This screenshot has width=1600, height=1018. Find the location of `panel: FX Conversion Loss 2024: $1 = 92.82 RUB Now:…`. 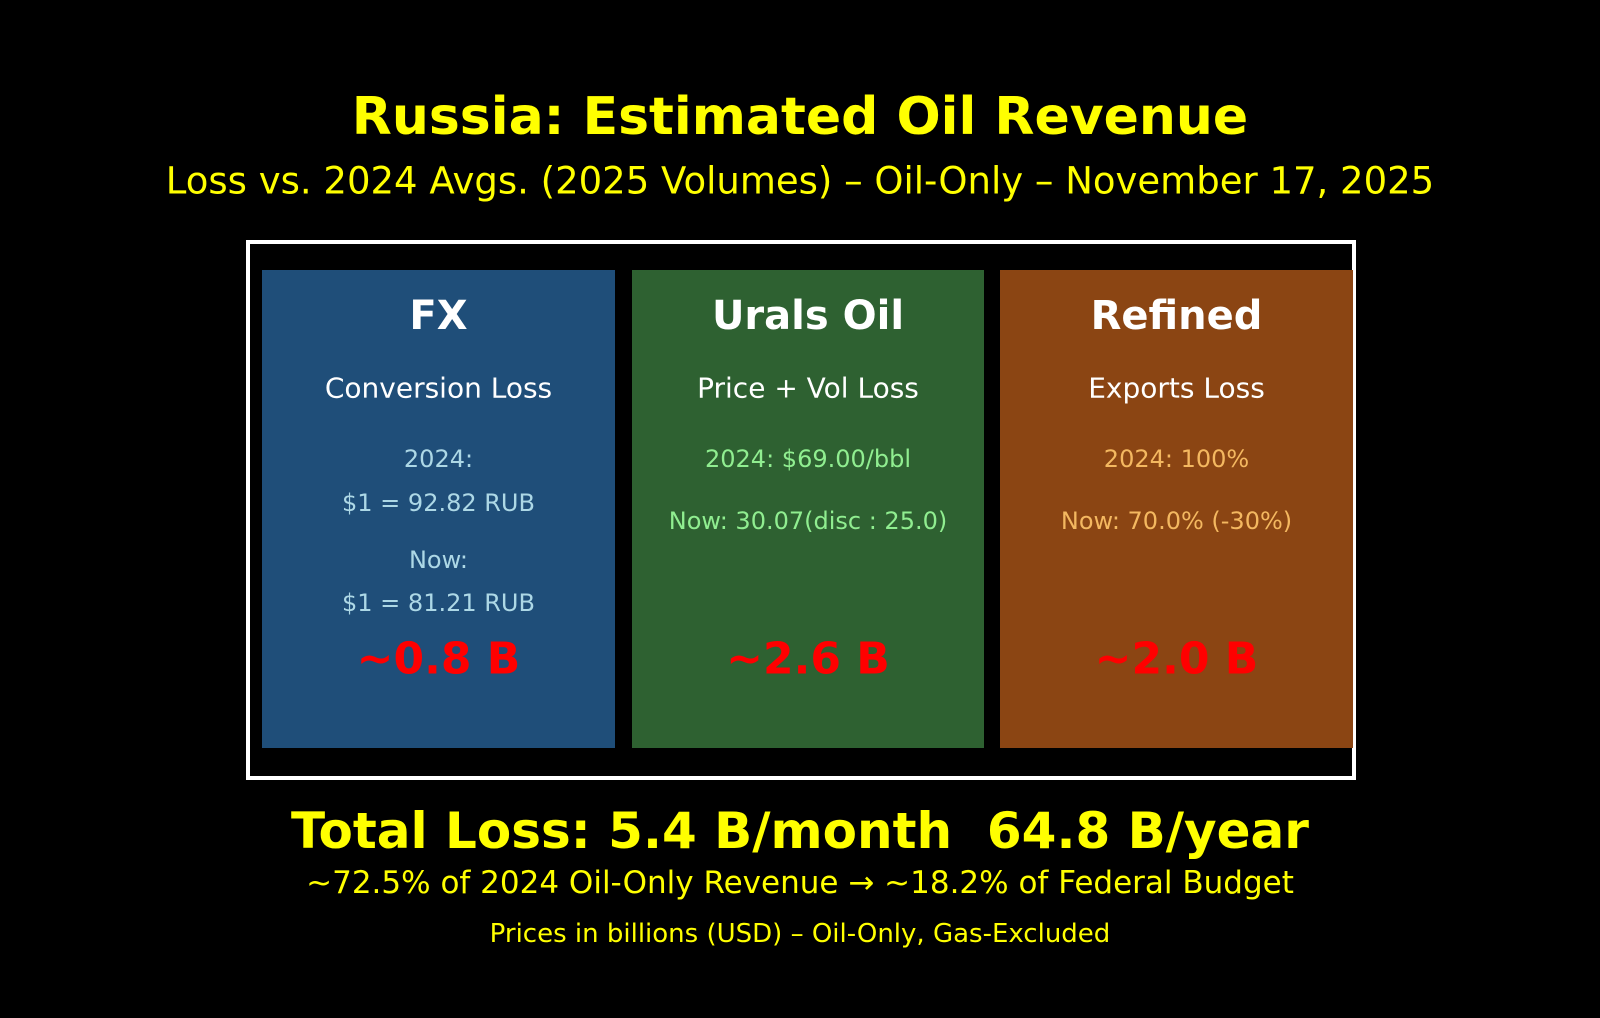

panel: FX Conversion Loss 2024: $1 = 92.82 RUB Now:… is located at coordinates (438, 509).